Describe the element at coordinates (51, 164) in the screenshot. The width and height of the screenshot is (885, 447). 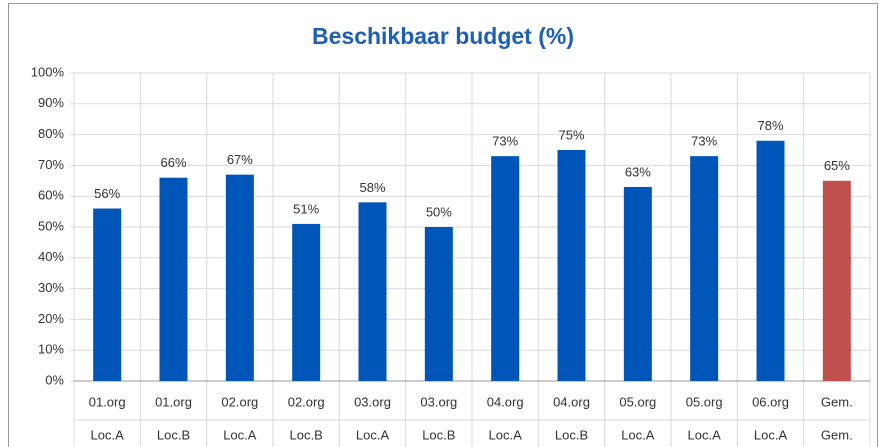
I see `y-tick-label: 70%` at that location.